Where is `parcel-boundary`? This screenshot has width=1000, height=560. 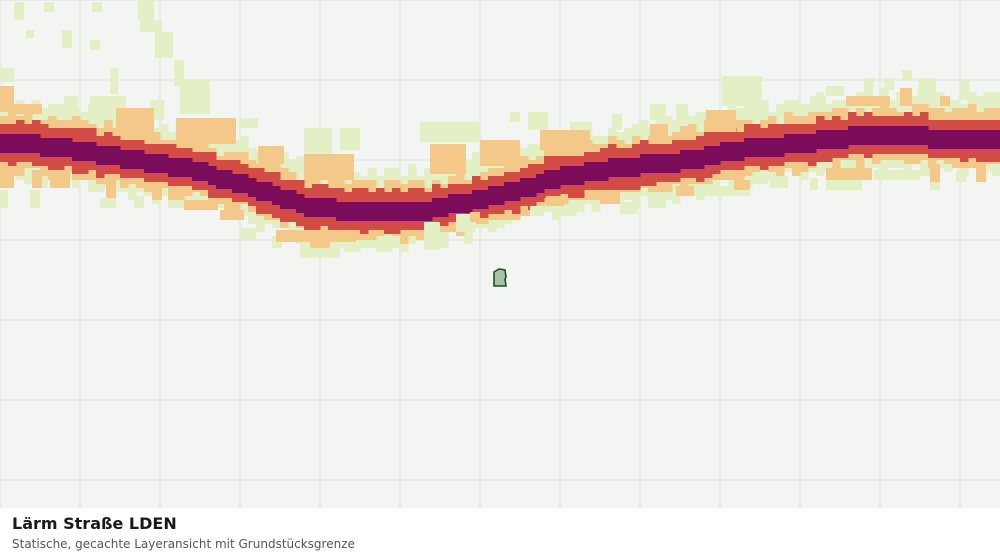 parcel-boundary is located at coordinates (500, 277).